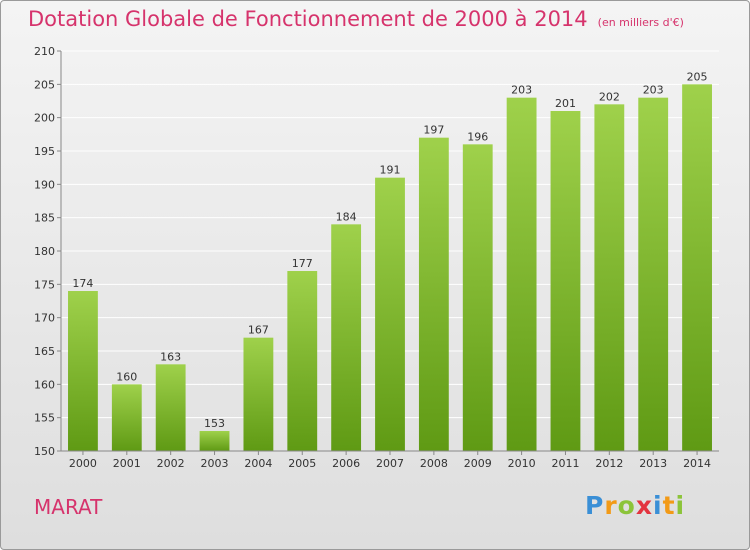  What do you see at coordinates (565, 103) in the screenshot?
I see `bar-value-label: 201` at bounding box center [565, 103].